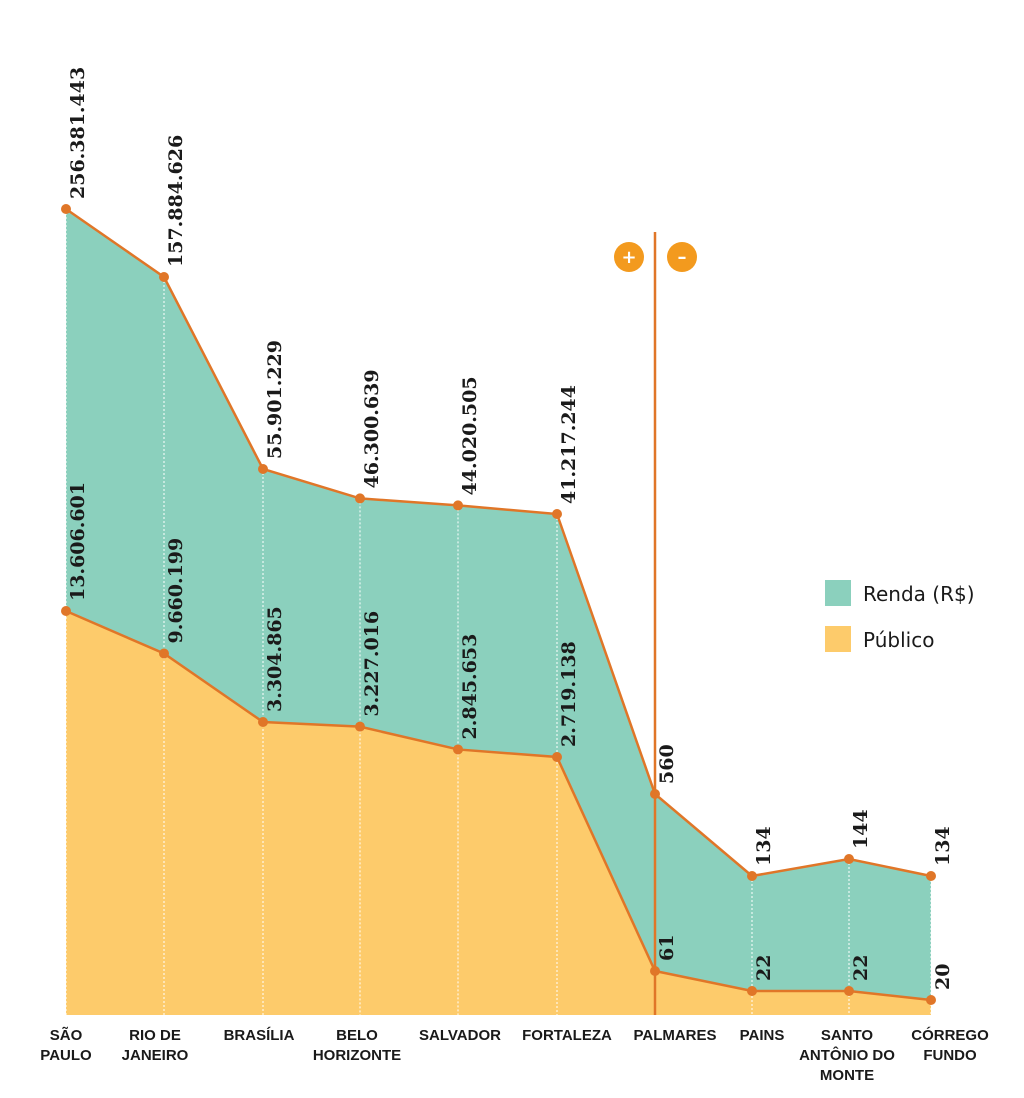 Image resolution: width=1024 pixels, height=1098 pixels. I want to click on category-label: SÃO PAULO, so click(66, 1045).